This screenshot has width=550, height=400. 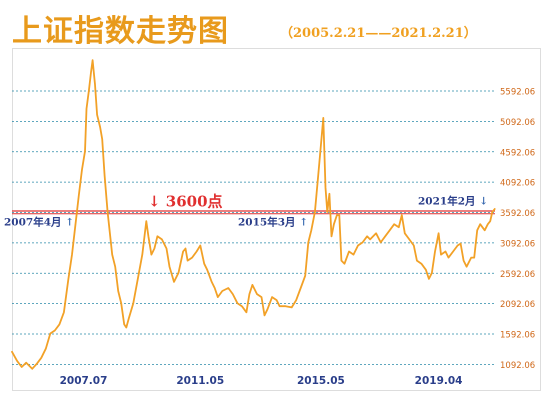 I want to click on title-bar: 上证指数走势图 （2005.2.21——2021.2.21）, so click(x=275, y=25).